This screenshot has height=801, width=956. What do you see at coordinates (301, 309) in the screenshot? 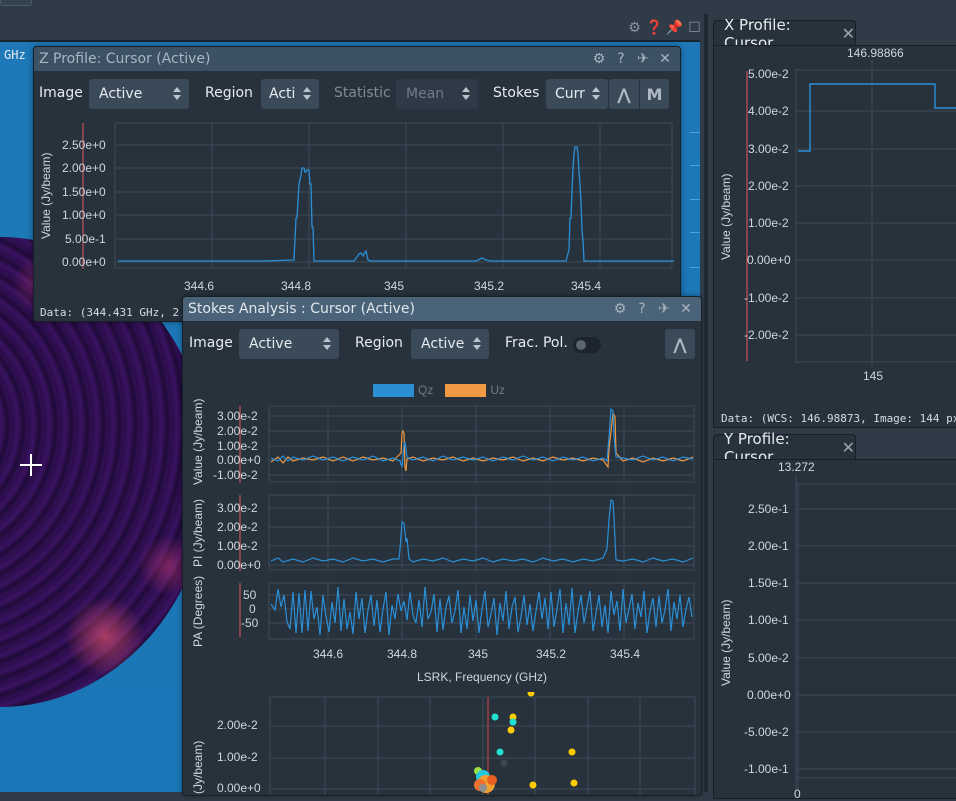
I see `stokes-title: Stokes Analysis : Cursor (Active)` at bounding box center [301, 309].